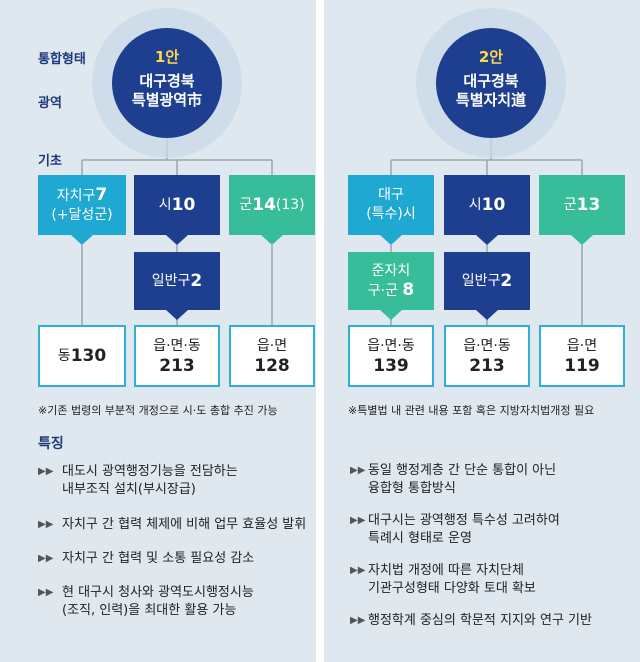 The image size is (640, 662). What do you see at coordinates (320, 331) in the screenshot?
I see `panel-divider` at bounding box center [320, 331].